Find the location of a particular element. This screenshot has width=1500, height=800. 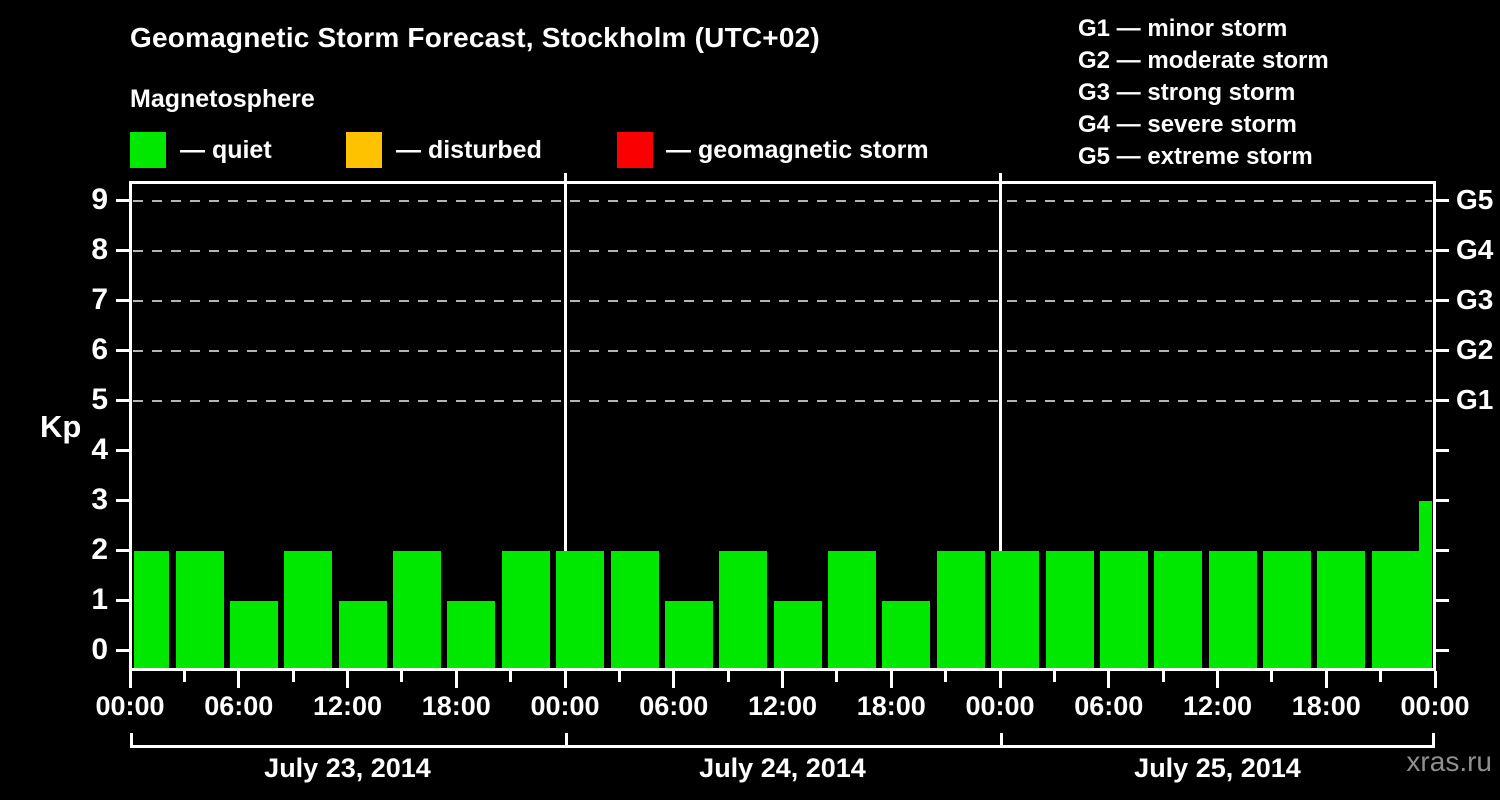

day-separator-line is located at coordinates (1000, 362).